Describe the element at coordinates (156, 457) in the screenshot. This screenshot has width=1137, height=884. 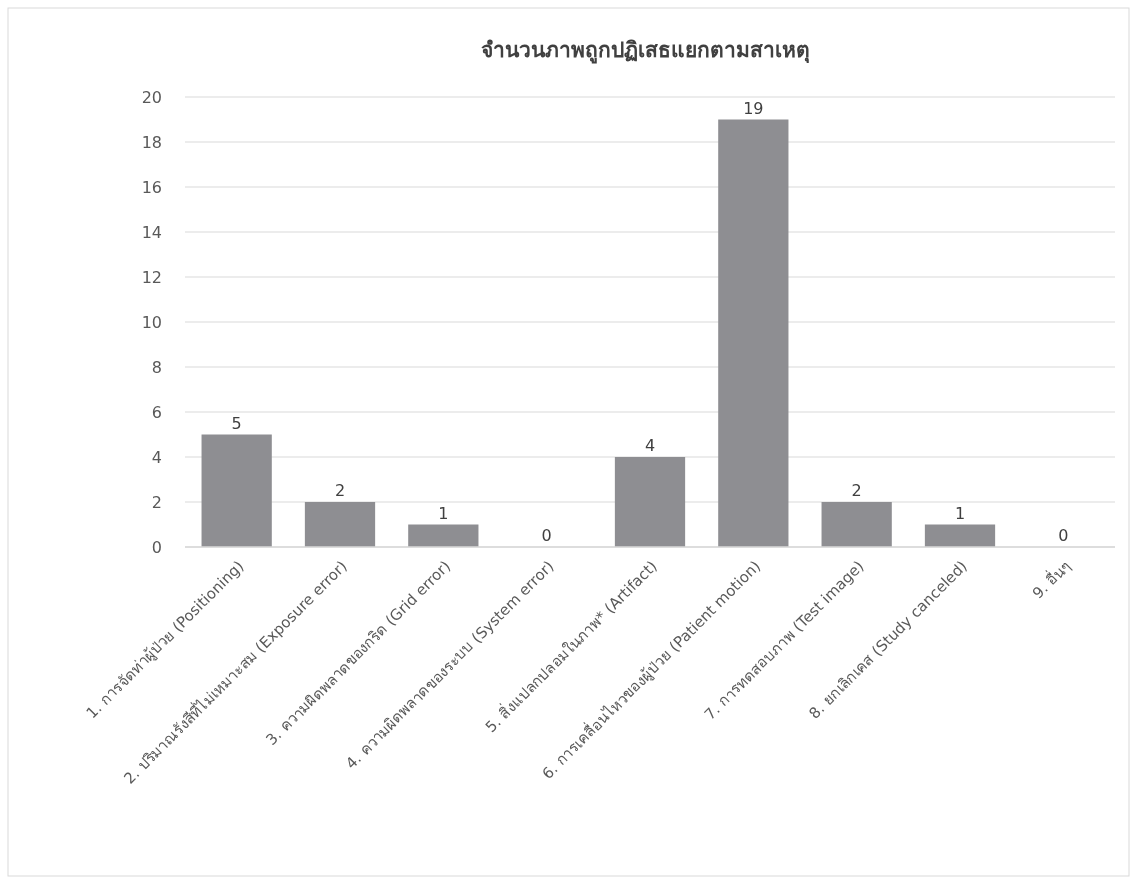
I see `y-tick-label: 4` at that location.